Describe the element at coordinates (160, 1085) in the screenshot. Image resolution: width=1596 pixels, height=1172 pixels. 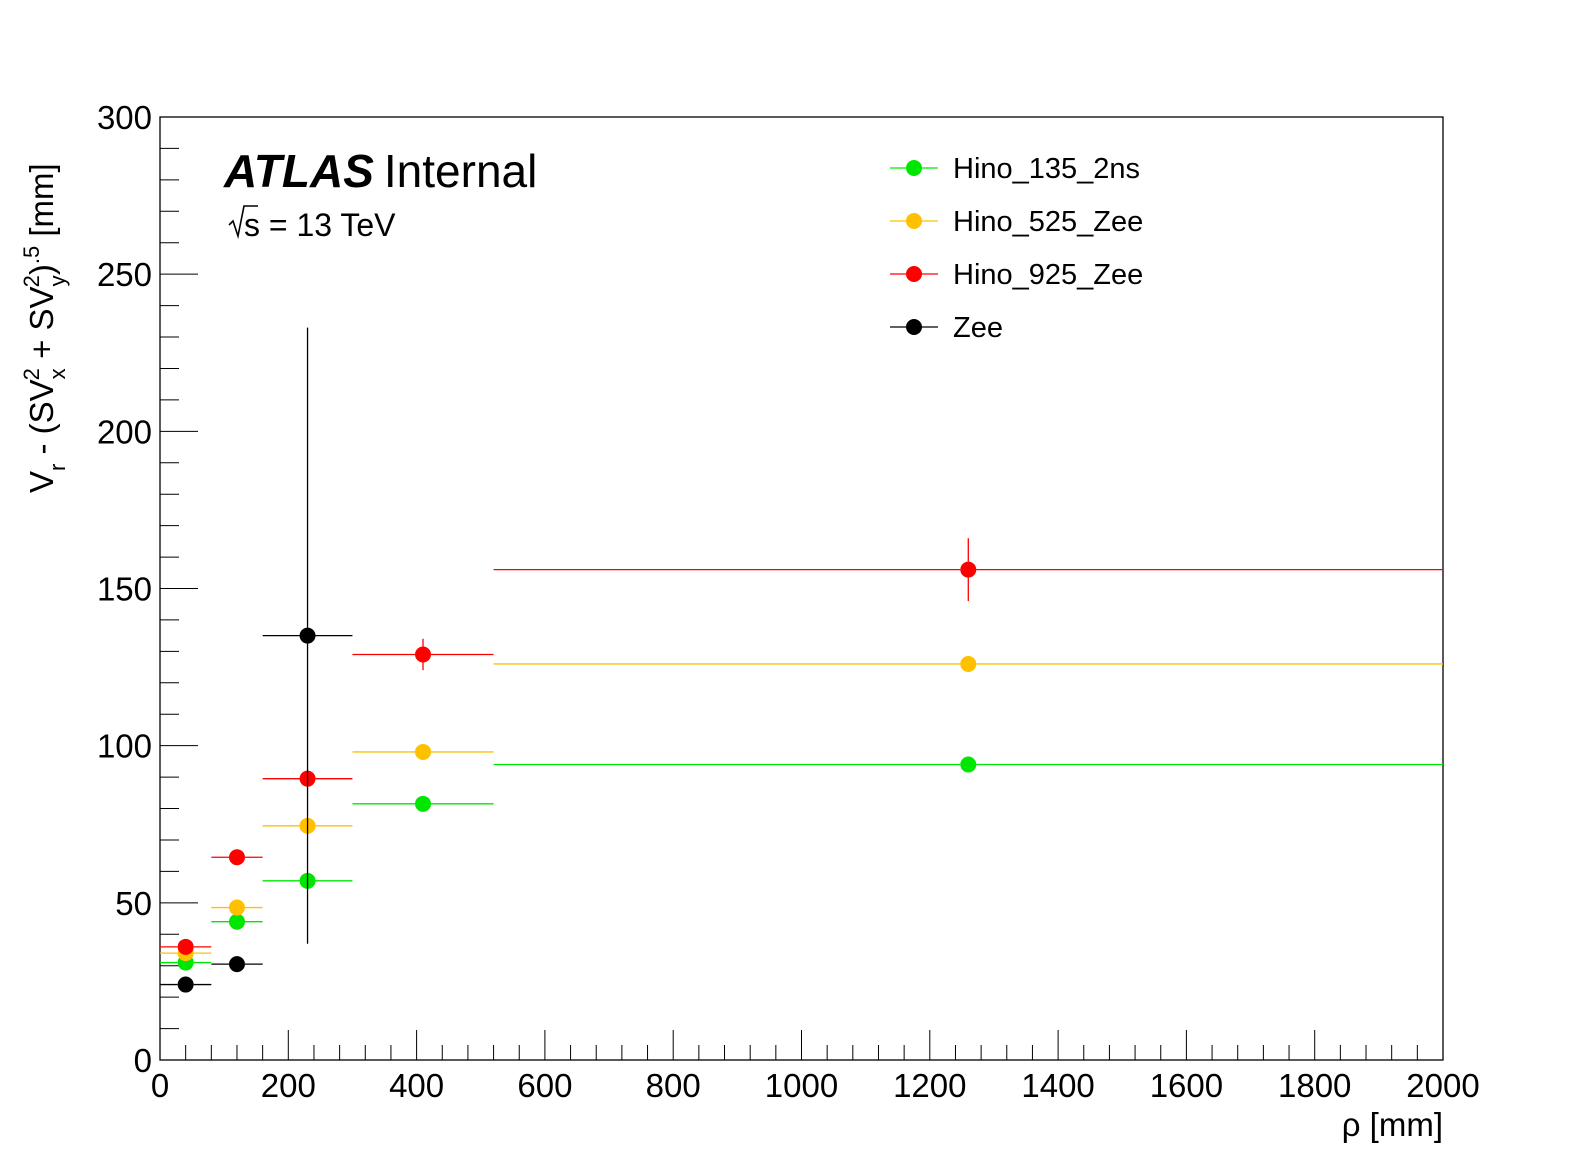
I see `x-tick-label: 0` at that location.